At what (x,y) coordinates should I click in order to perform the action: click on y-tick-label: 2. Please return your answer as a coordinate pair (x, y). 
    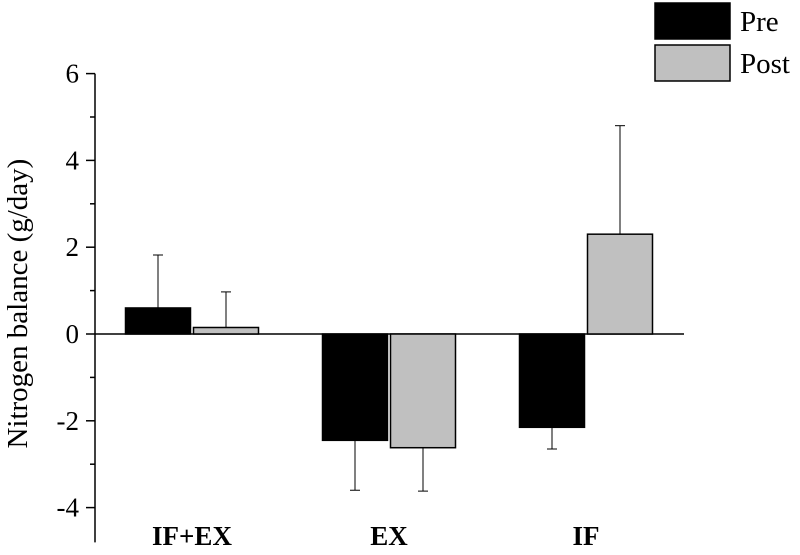
    Looking at the image, I should click on (73, 247).